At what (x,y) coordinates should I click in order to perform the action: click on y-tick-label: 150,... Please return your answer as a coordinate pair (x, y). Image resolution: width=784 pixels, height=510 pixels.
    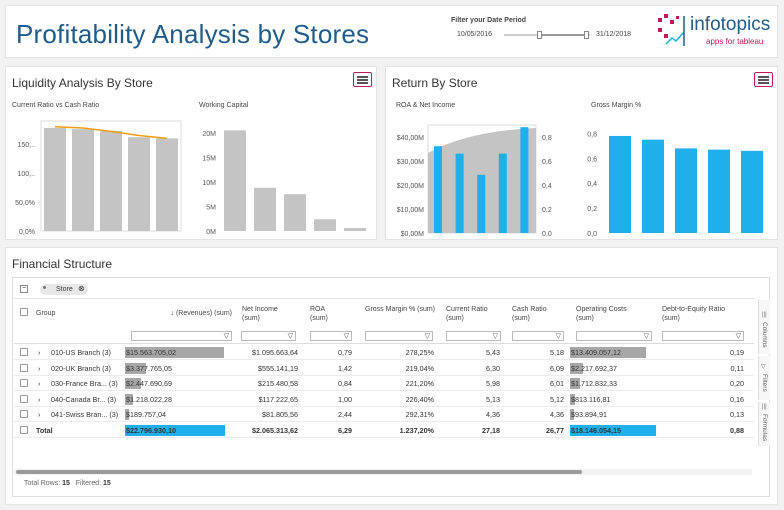
    Looking at the image, I should click on (26, 145).